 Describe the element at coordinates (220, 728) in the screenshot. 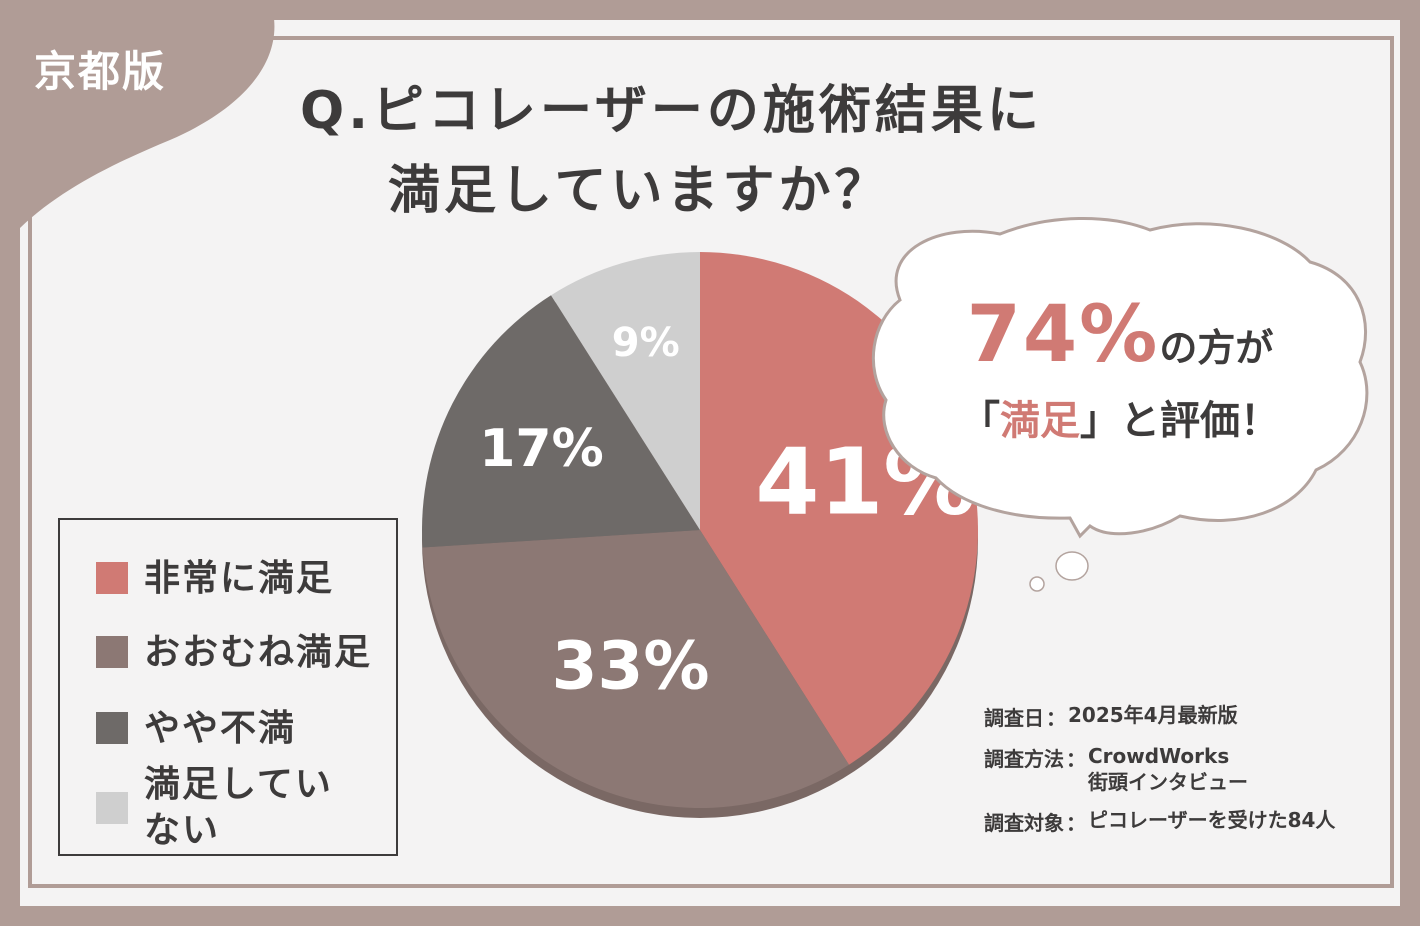

I see `legend-label: やや不満` at that location.